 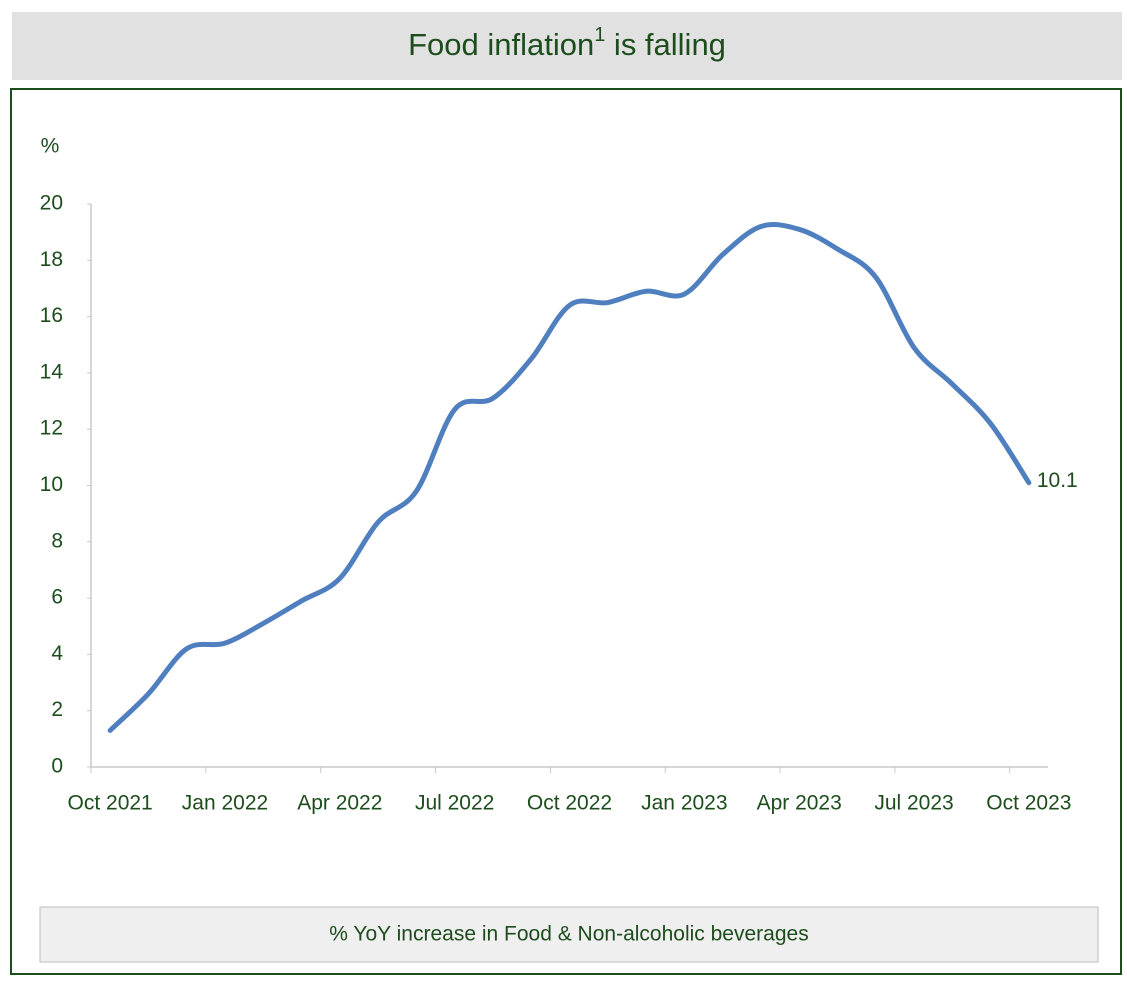 What do you see at coordinates (51, 428) in the screenshot?
I see `y-tick-label: 12` at bounding box center [51, 428].